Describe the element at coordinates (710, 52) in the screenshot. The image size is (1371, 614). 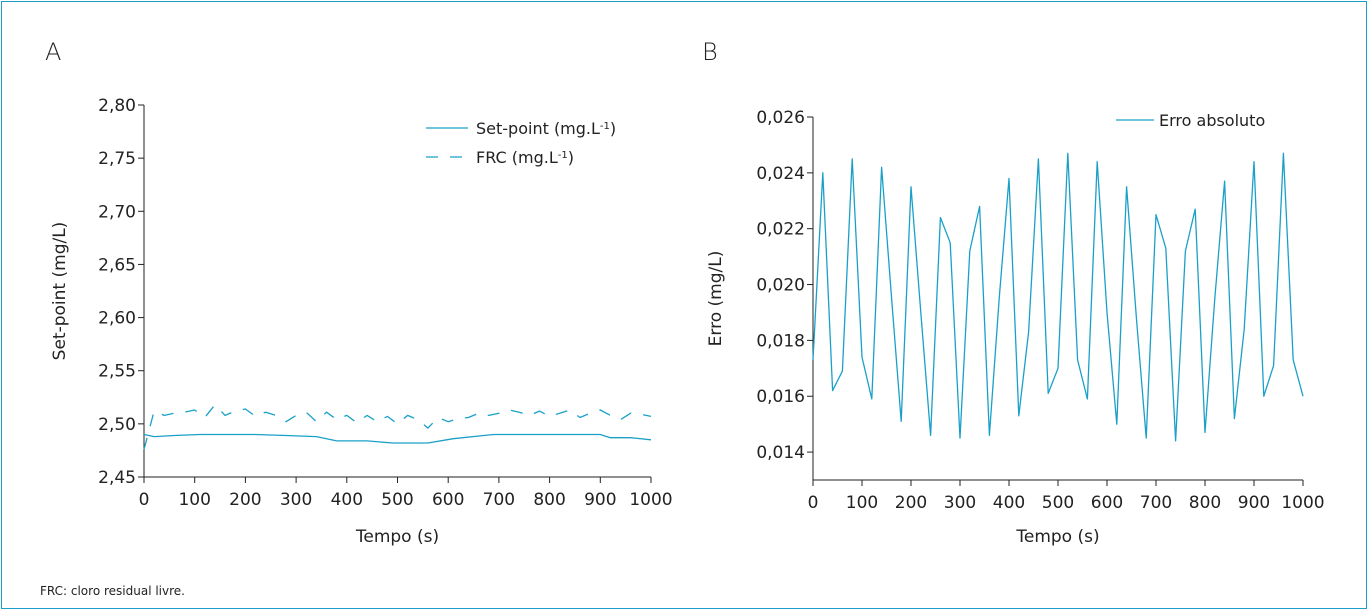
I see `panel-letter: B` at that location.